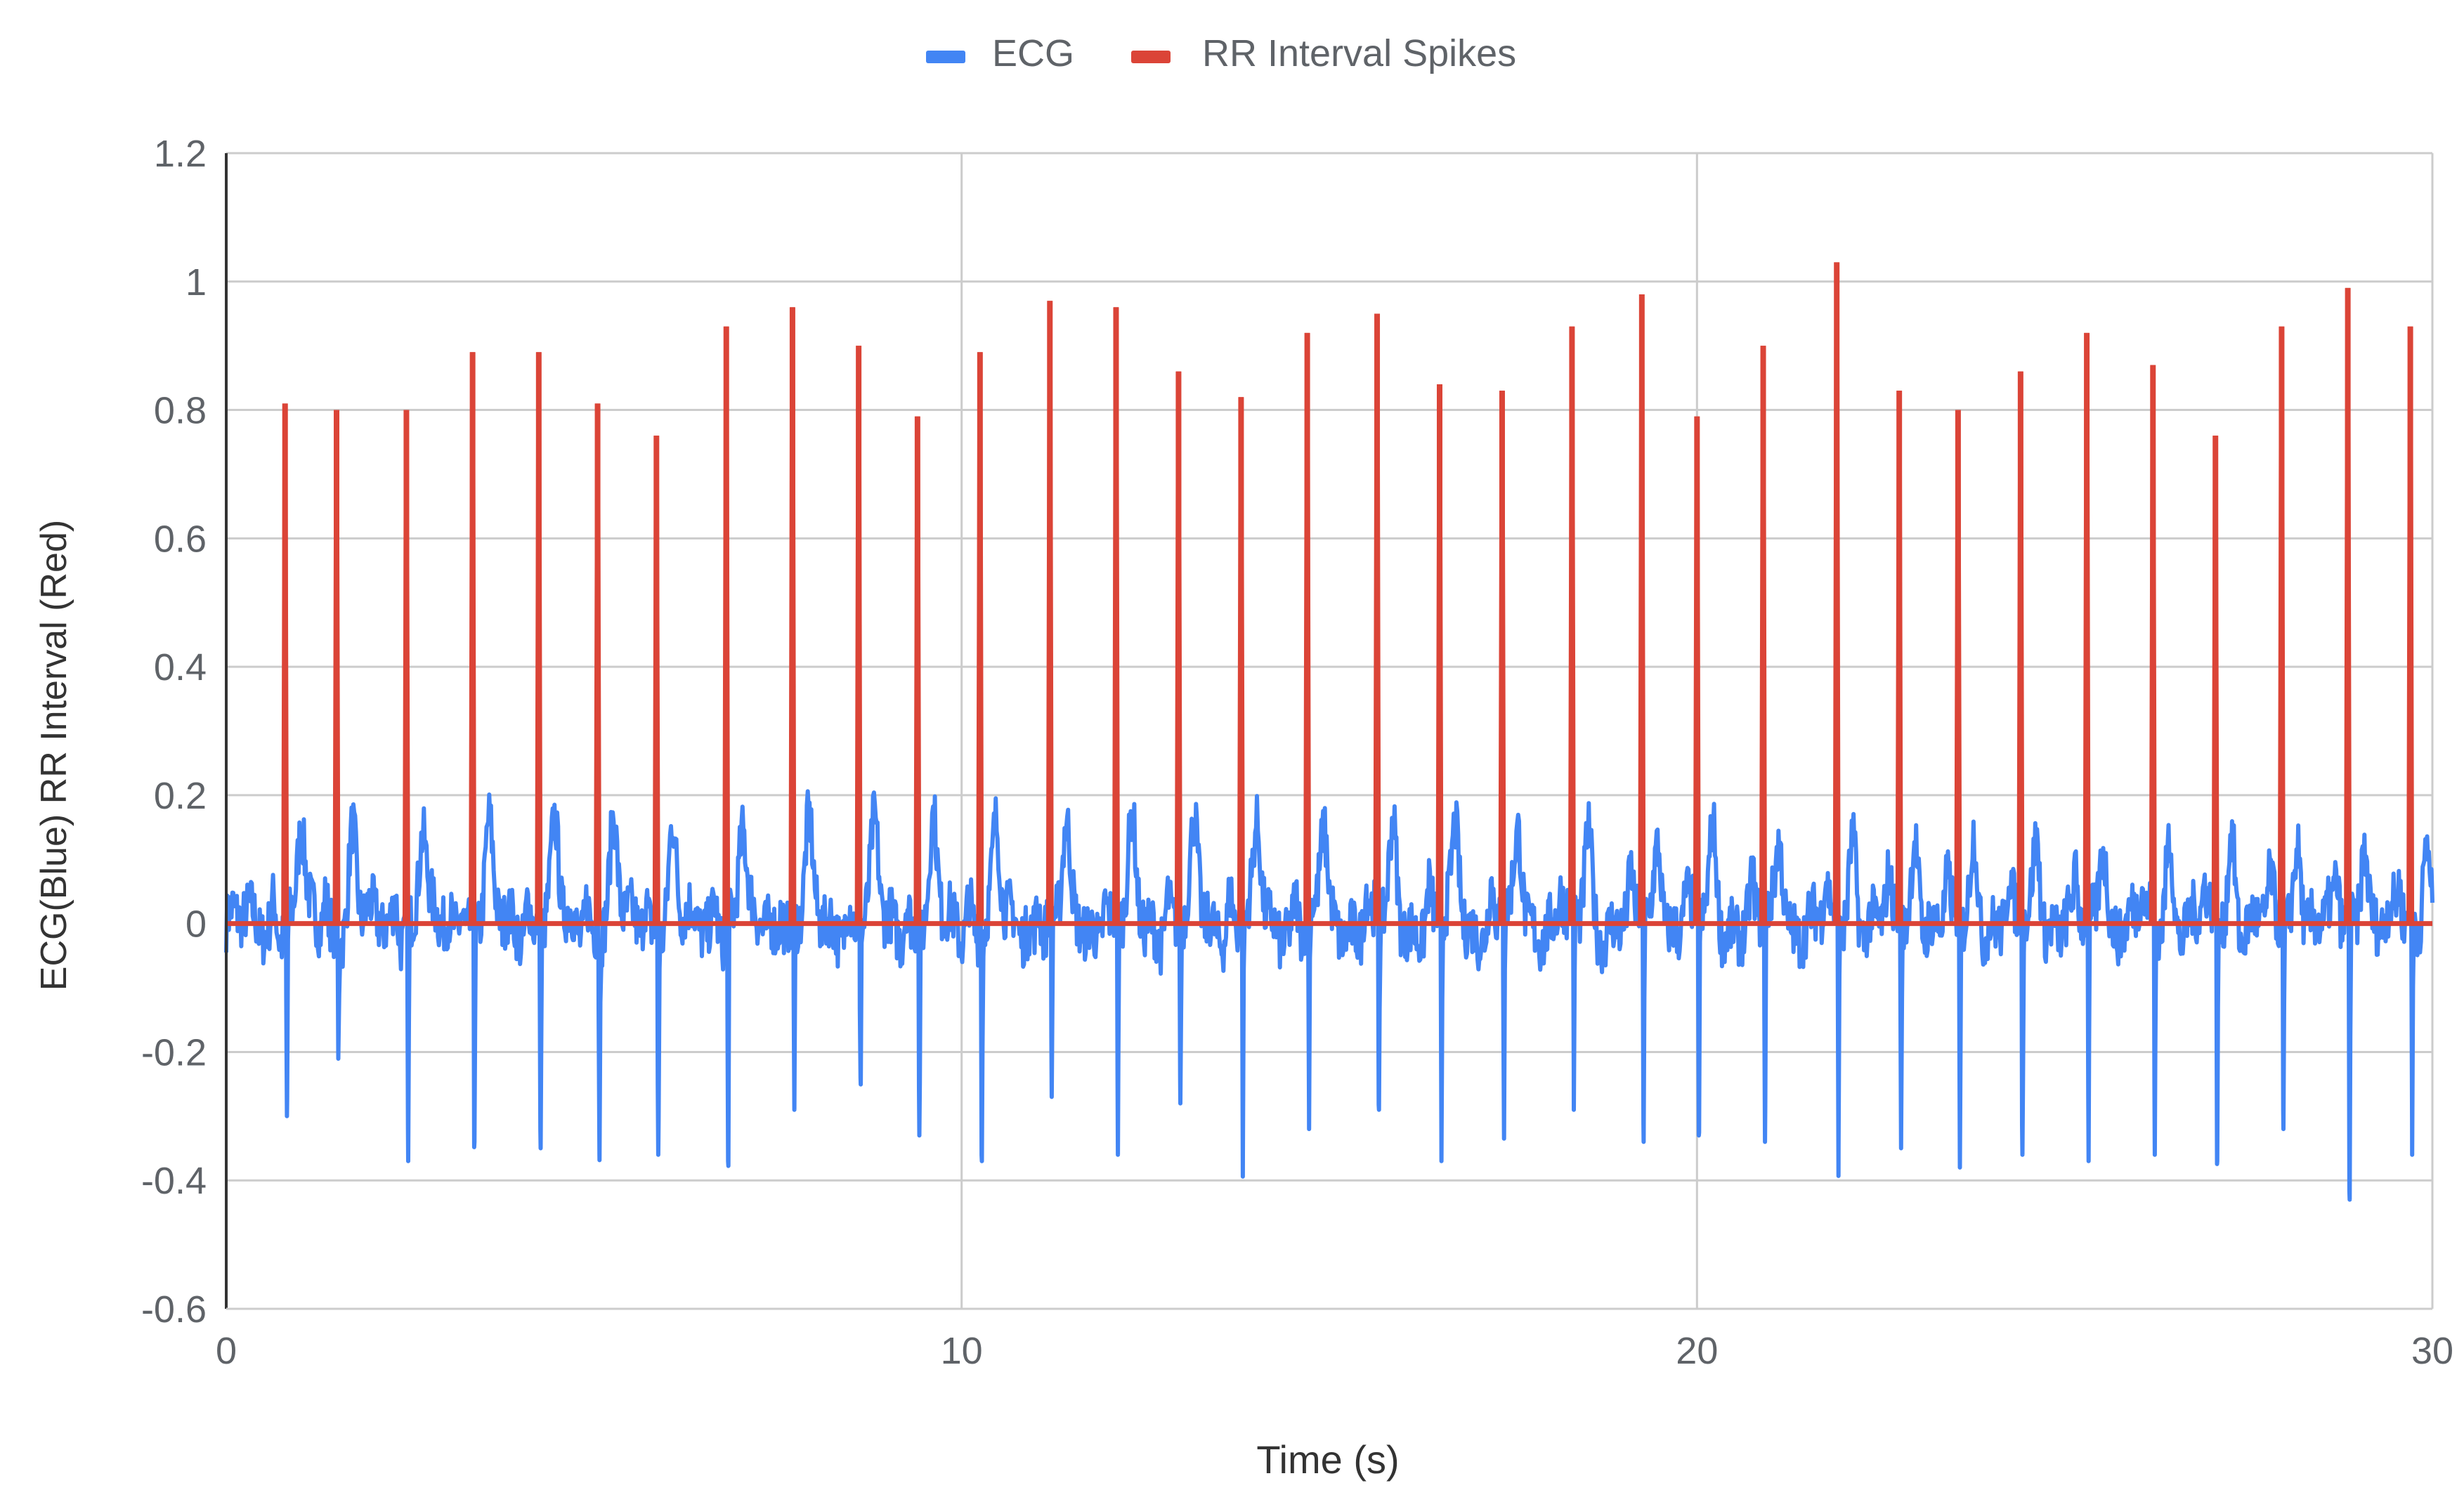 The height and width of the screenshot is (1502, 2464). Describe the element at coordinates (54, 756) in the screenshot. I see `y-axis-label: ECG(Blue) RR Interval (Red)` at that location.